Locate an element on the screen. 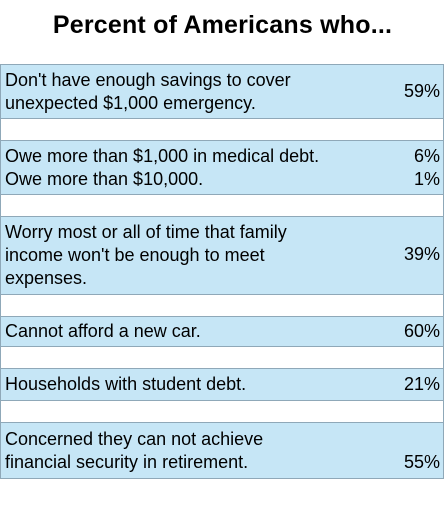 The image size is (445, 522). table-row-new-car: Cannot afford a new car. 60% is located at coordinates (222, 332).